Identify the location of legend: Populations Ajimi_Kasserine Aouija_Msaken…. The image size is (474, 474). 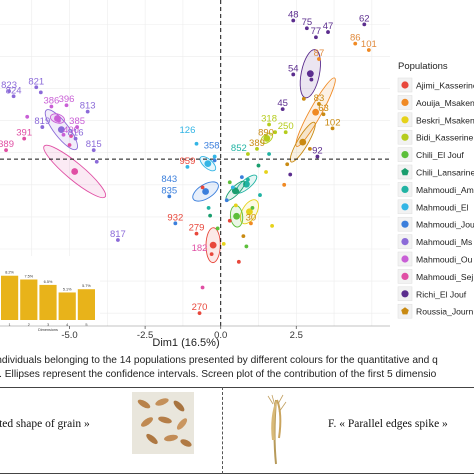
(435, 190).